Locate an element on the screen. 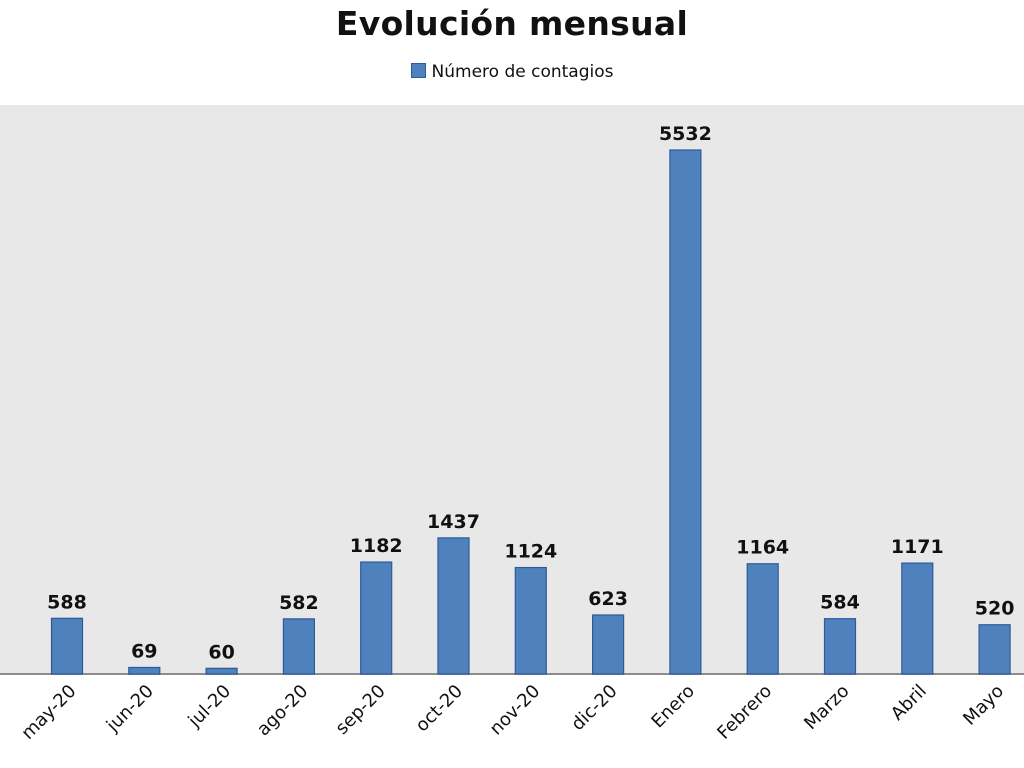 This screenshot has height=768, width=1024. x-tick-label: ago-20 is located at coordinates (283, 711).